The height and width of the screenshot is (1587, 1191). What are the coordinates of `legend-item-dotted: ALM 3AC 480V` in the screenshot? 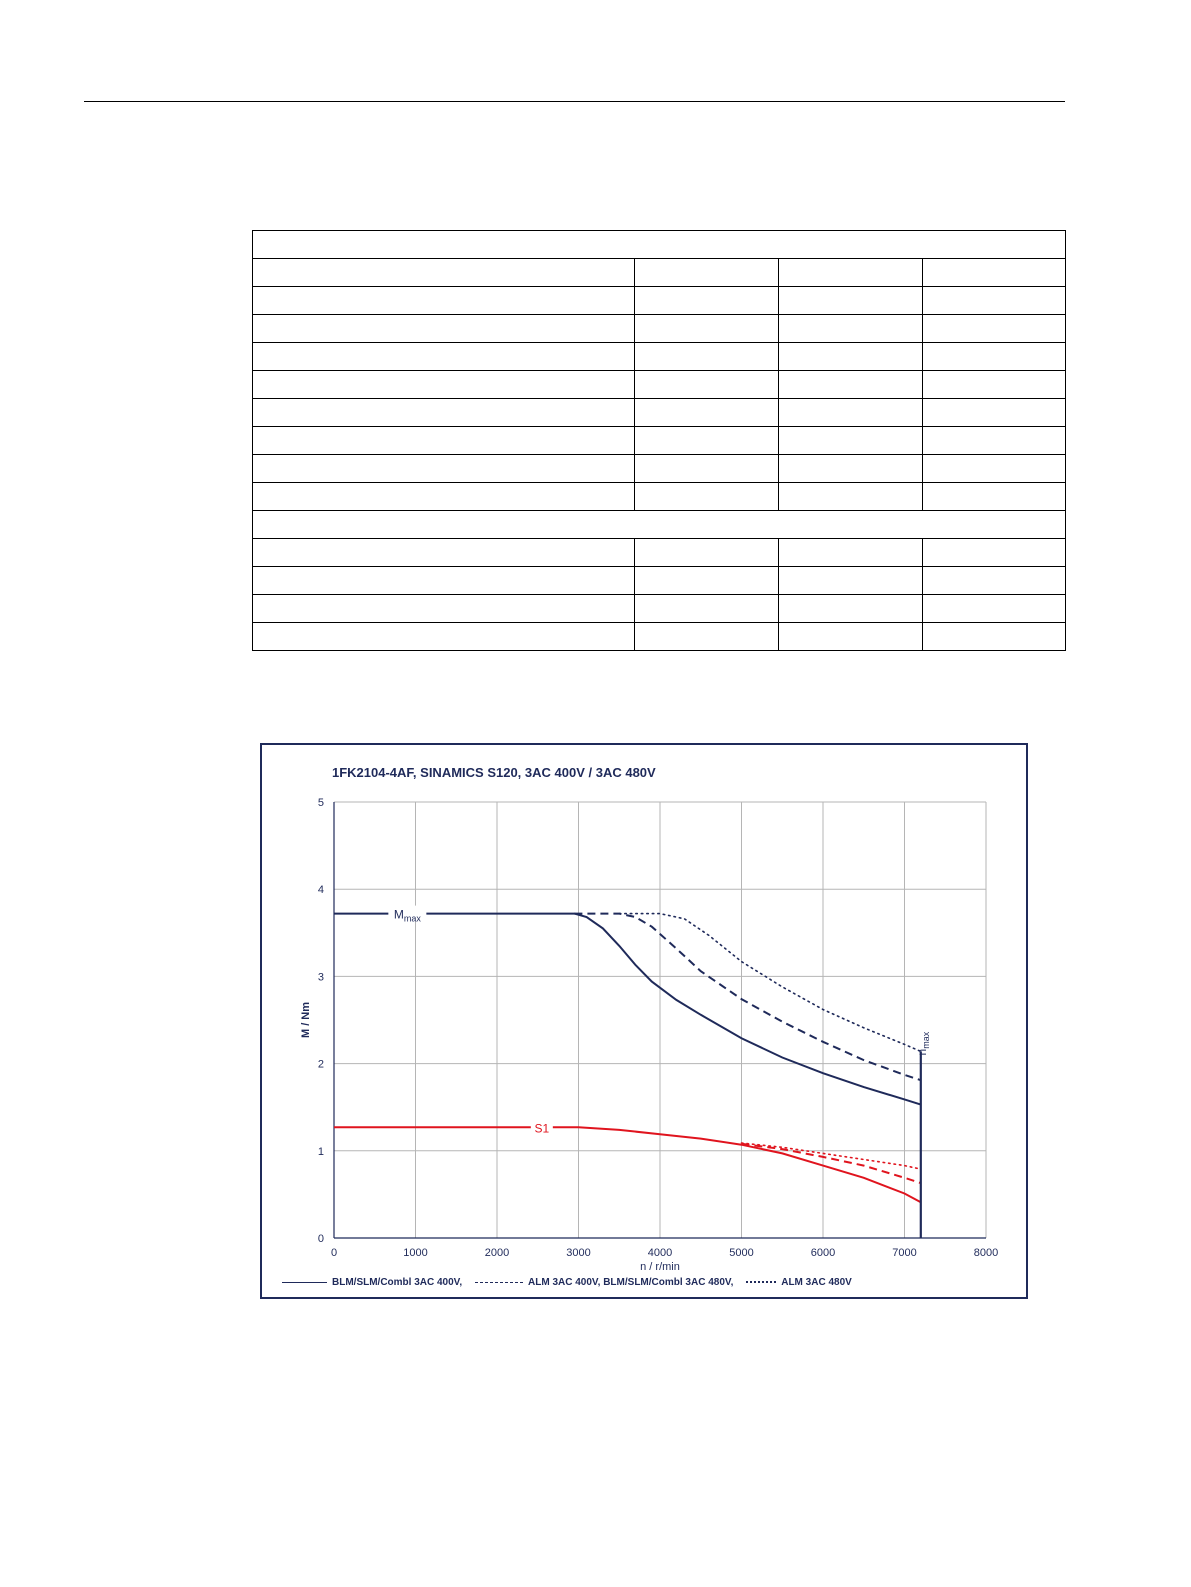 It's located at (799, 1282).